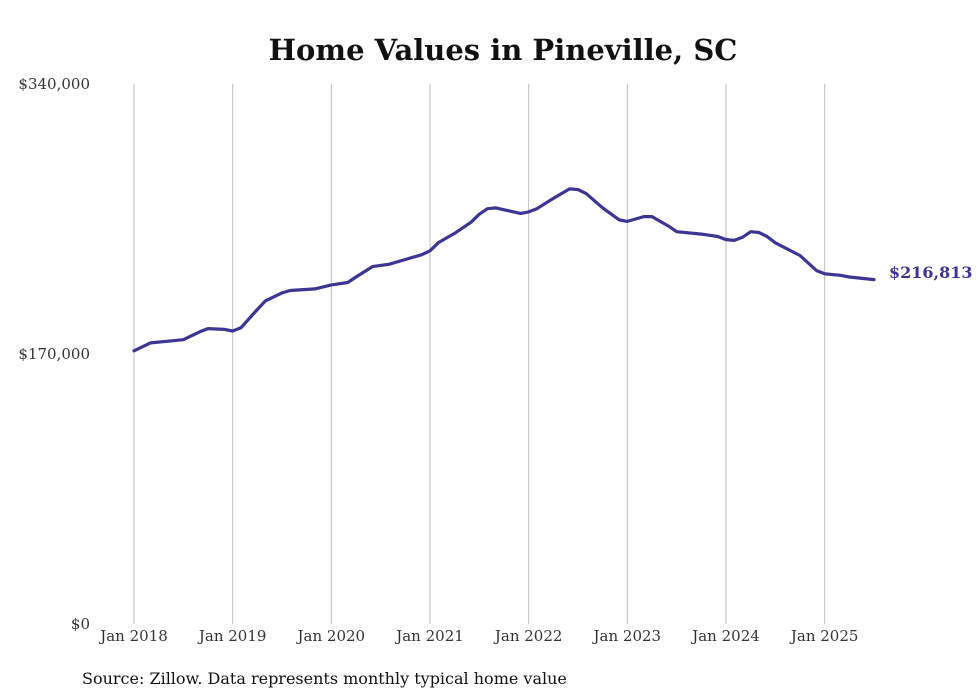  What do you see at coordinates (133, 636) in the screenshot?
I see `x-tick-label: Jan 2018` at bounding box center [133, 636].